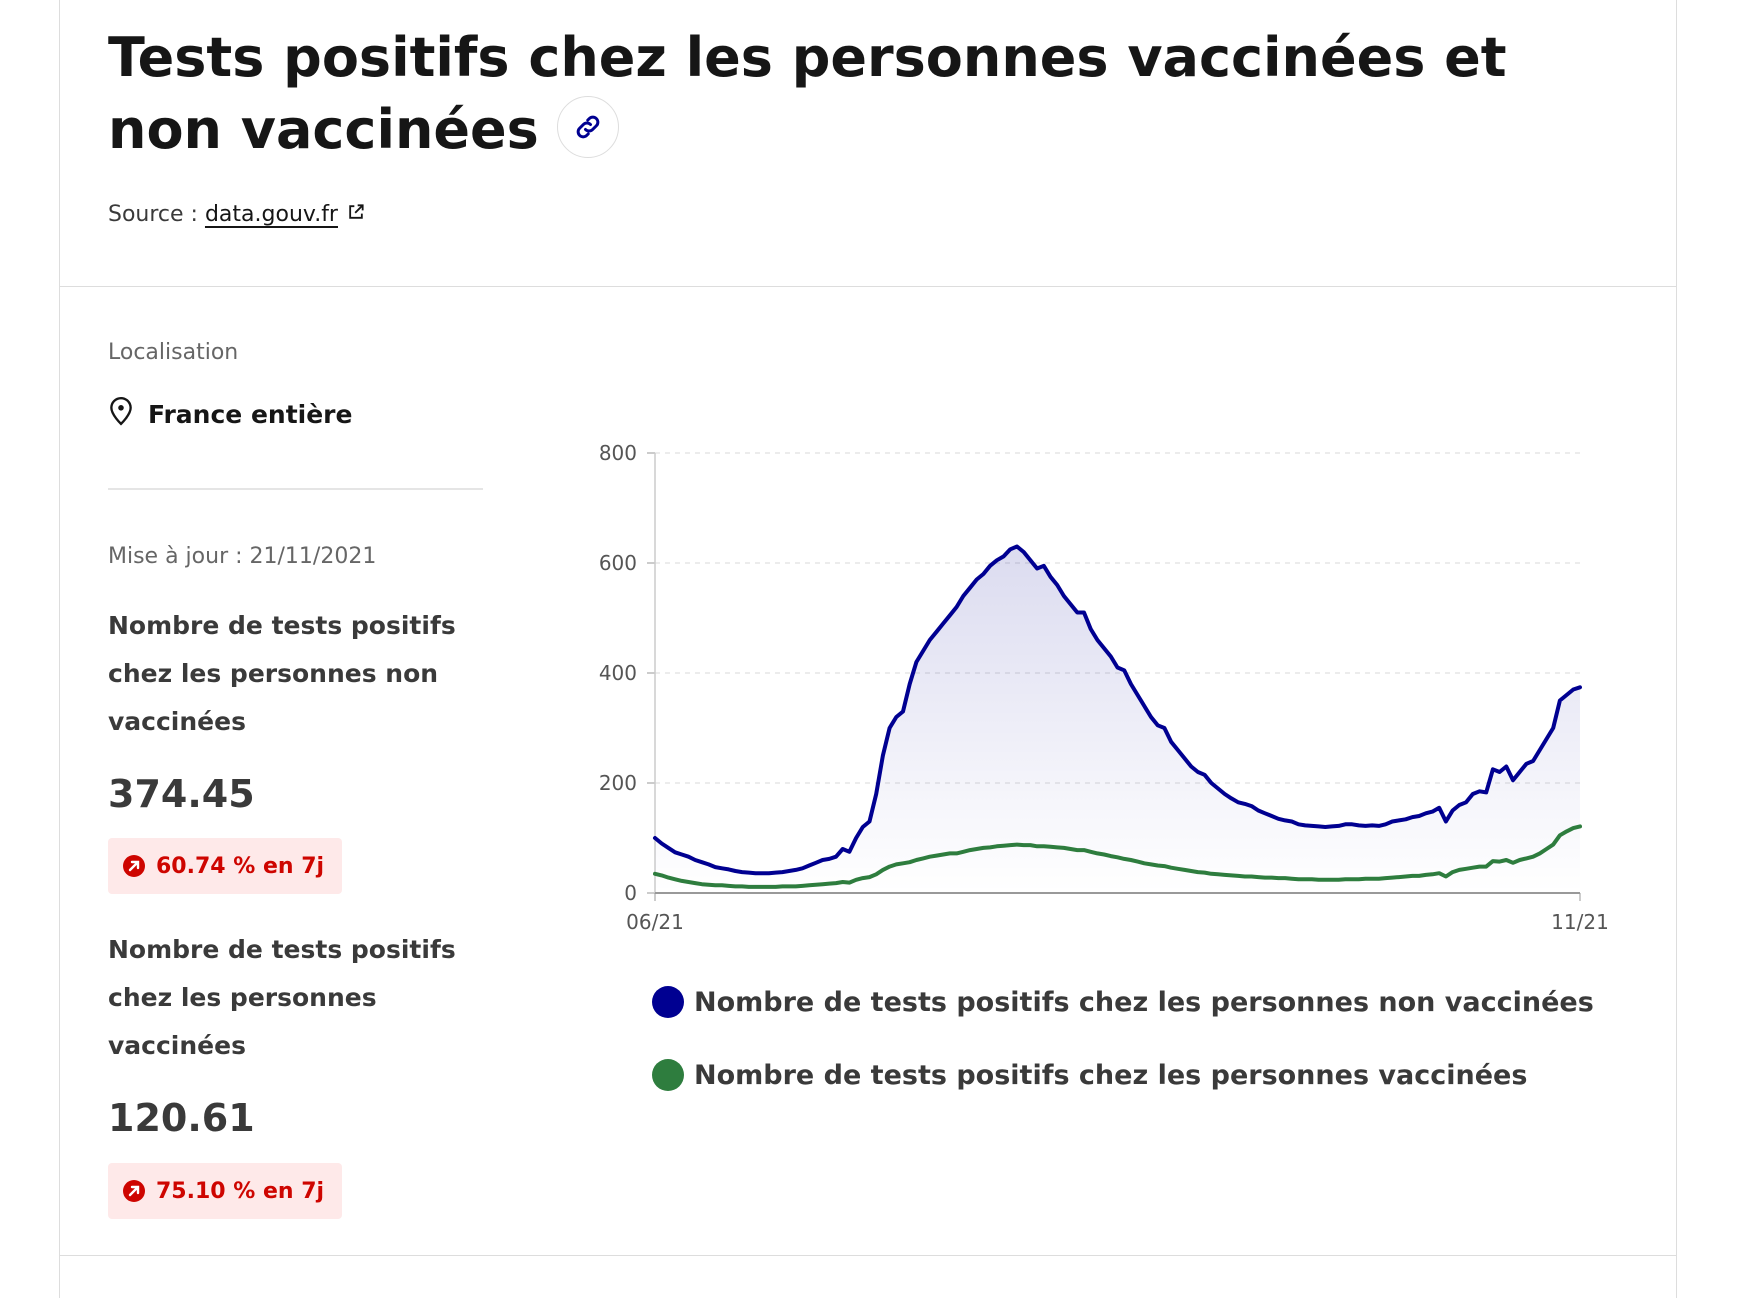 The height and width of the screenshot is (1298, 1744). What do you see at coordinates (271, 214) in the screenshot?
I see `source-link-text: data.gouv.fr` at bounding box center [271, 214].